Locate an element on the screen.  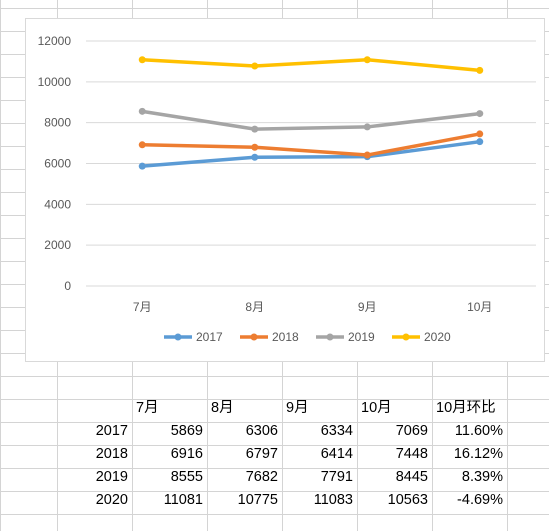
table-header-cell: 9月 is located at coordinates (297, 408).